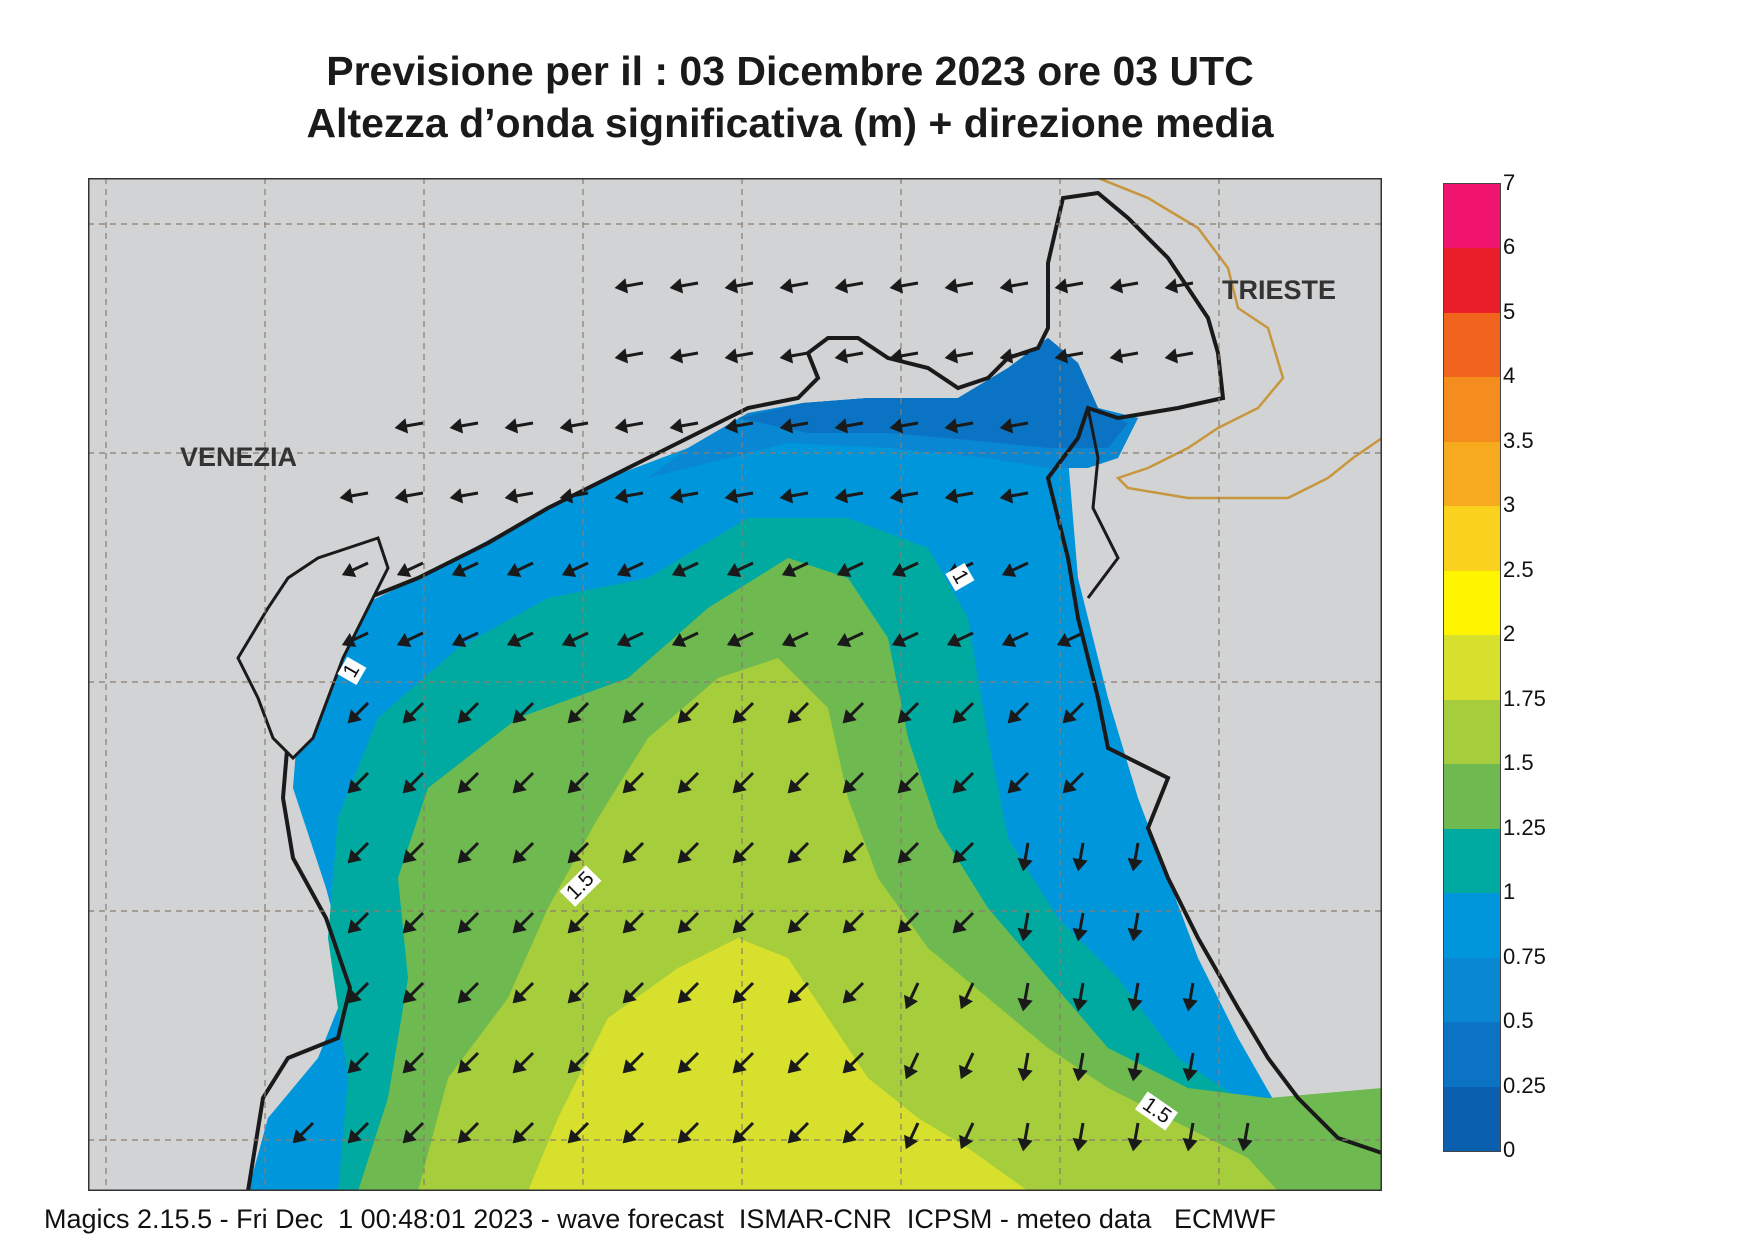 The height and width of the screenshot is (1242, 1755). What do you see at coordinates (1524, 1085) in the screenshot?
I see `colorbar-label: 0.25` at bounding box center [1524, 1085].